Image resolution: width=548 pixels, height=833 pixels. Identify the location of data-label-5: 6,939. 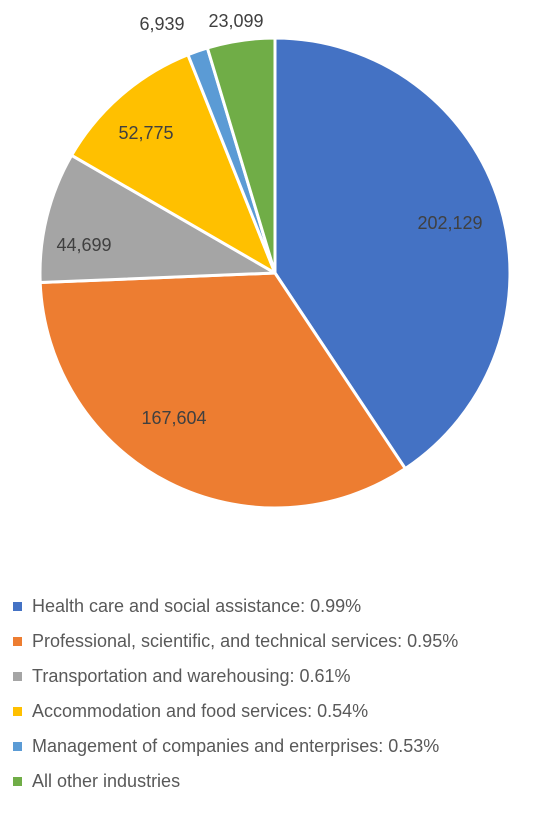
(161, 24).